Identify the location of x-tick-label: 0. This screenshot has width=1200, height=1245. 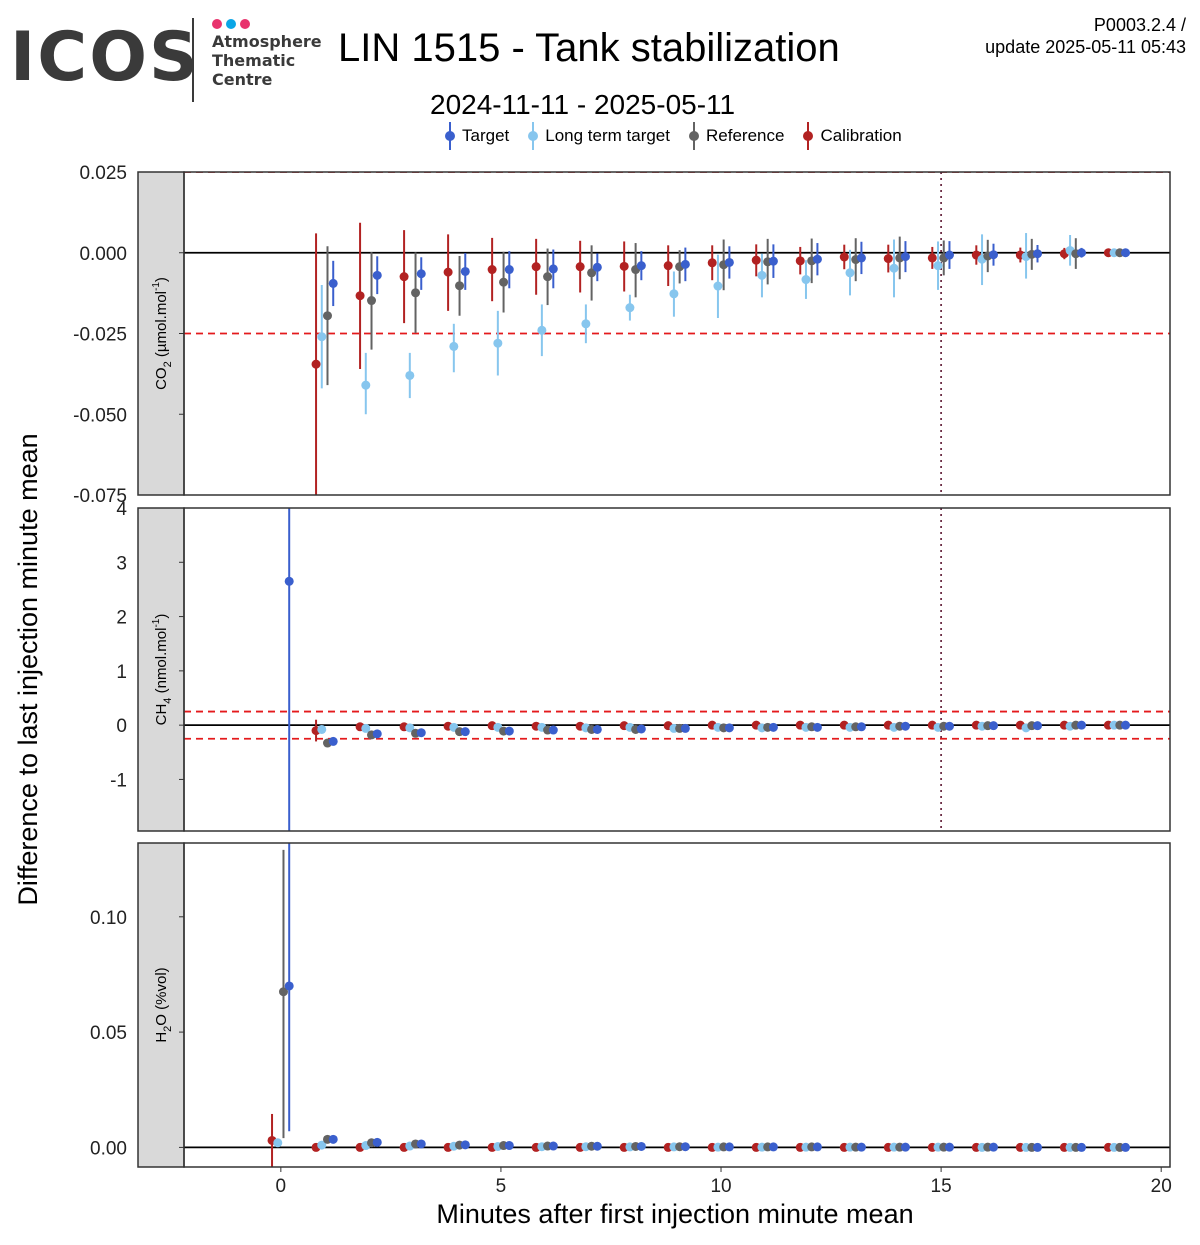
(281, 1186).